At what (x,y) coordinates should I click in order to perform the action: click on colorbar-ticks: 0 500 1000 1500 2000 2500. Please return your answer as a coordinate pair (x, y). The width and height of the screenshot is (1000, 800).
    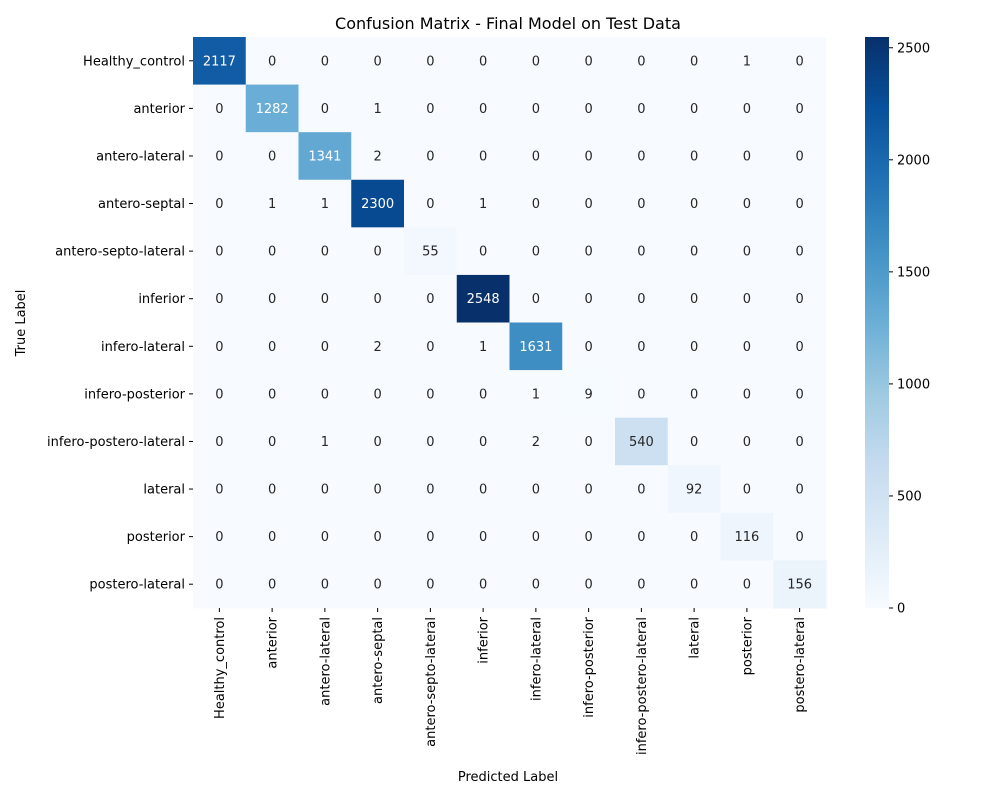
    Looking at the image, I should click on (909, 329).